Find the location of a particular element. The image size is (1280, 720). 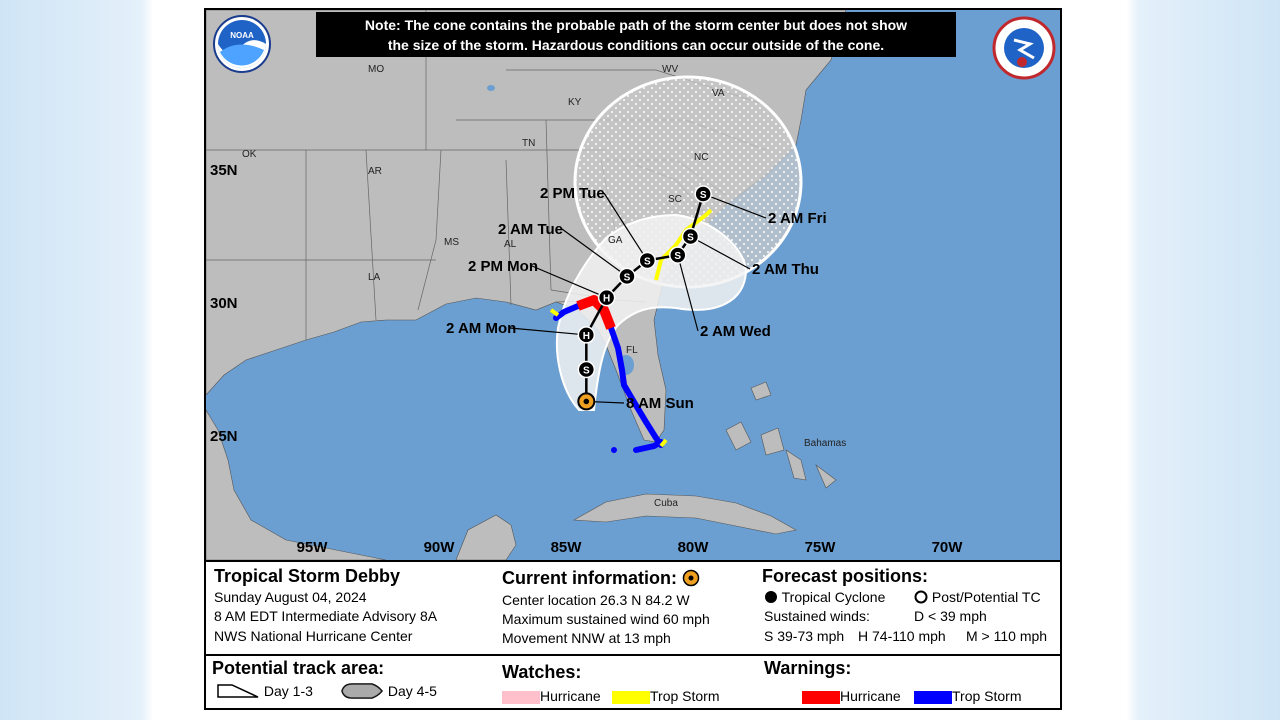

state-label: SC is located at coordinates (675, 199).